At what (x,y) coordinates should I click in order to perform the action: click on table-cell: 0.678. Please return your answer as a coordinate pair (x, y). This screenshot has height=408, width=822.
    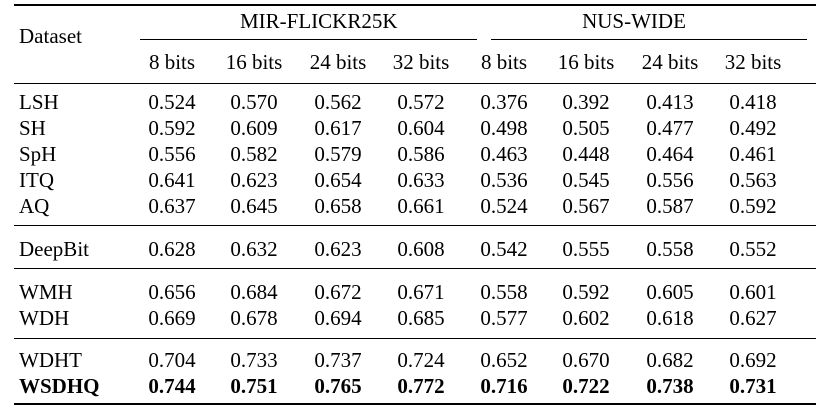
    Looking at the image, I should click on (254, 318).